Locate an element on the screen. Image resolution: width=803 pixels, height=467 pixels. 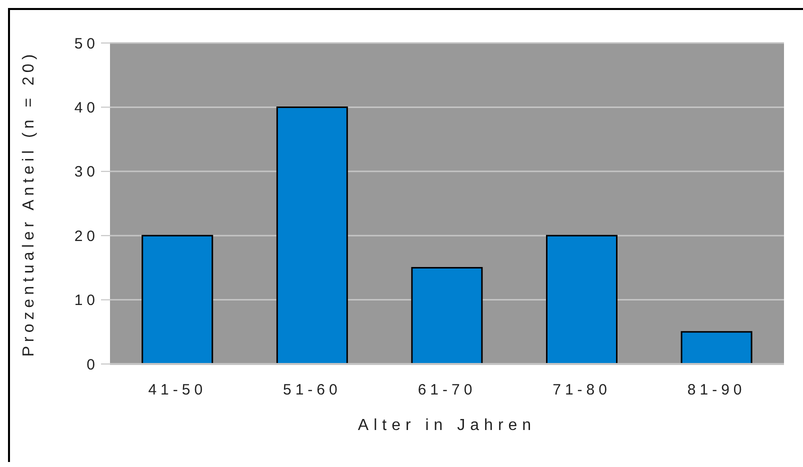
y-tick-label: 30 is located at coordinates (86, 172).